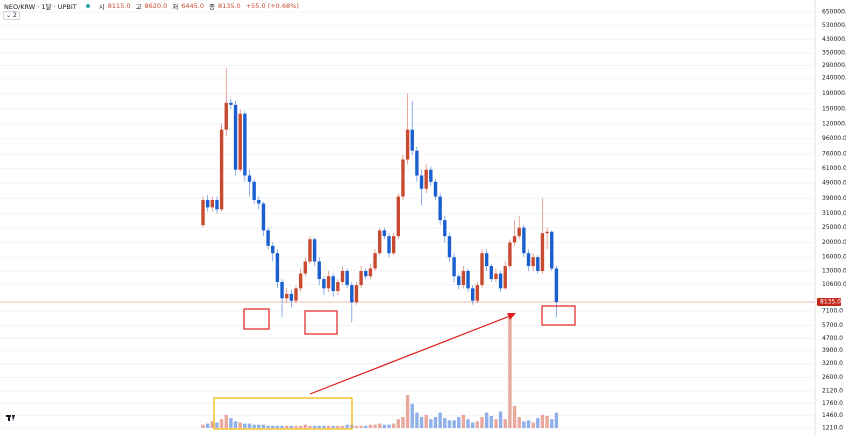  Describe the element at coordinates (11, 15) in the screenshot. I see `indicator-toggle: ⌄ 2` at that location.